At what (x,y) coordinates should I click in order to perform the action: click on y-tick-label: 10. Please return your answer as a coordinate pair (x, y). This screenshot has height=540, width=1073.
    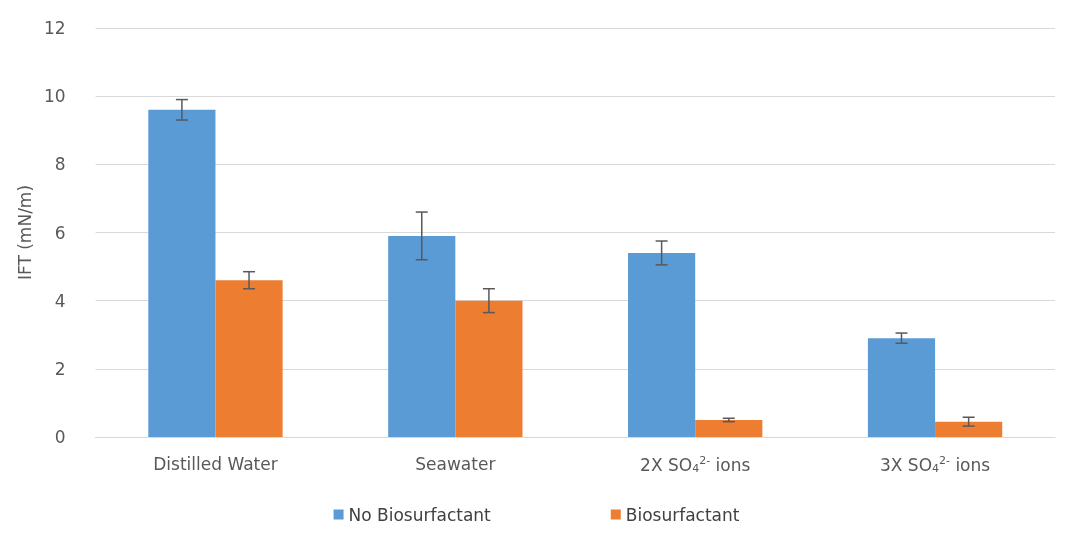
    Looking at the image, I should click on (54, 96).